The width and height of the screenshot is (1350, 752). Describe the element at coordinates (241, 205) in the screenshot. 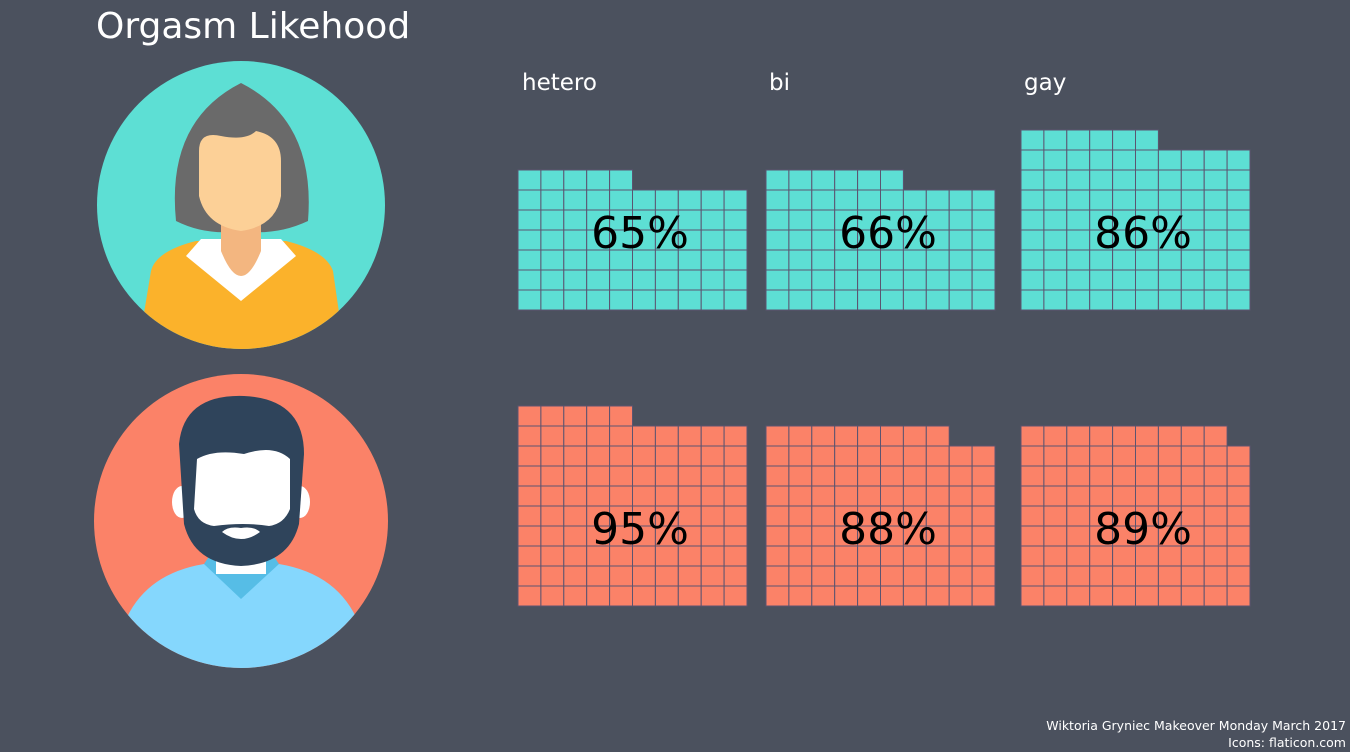

I see `woman-avatar-icon` at that location.